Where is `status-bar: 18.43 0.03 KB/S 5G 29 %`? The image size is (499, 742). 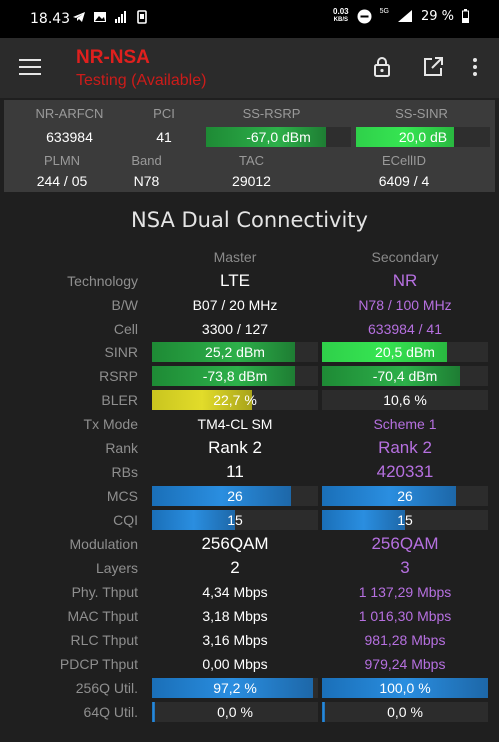 status-bar: 18.43 0.03 KB/S 5G 29 % is located at coordinates (249, 19).